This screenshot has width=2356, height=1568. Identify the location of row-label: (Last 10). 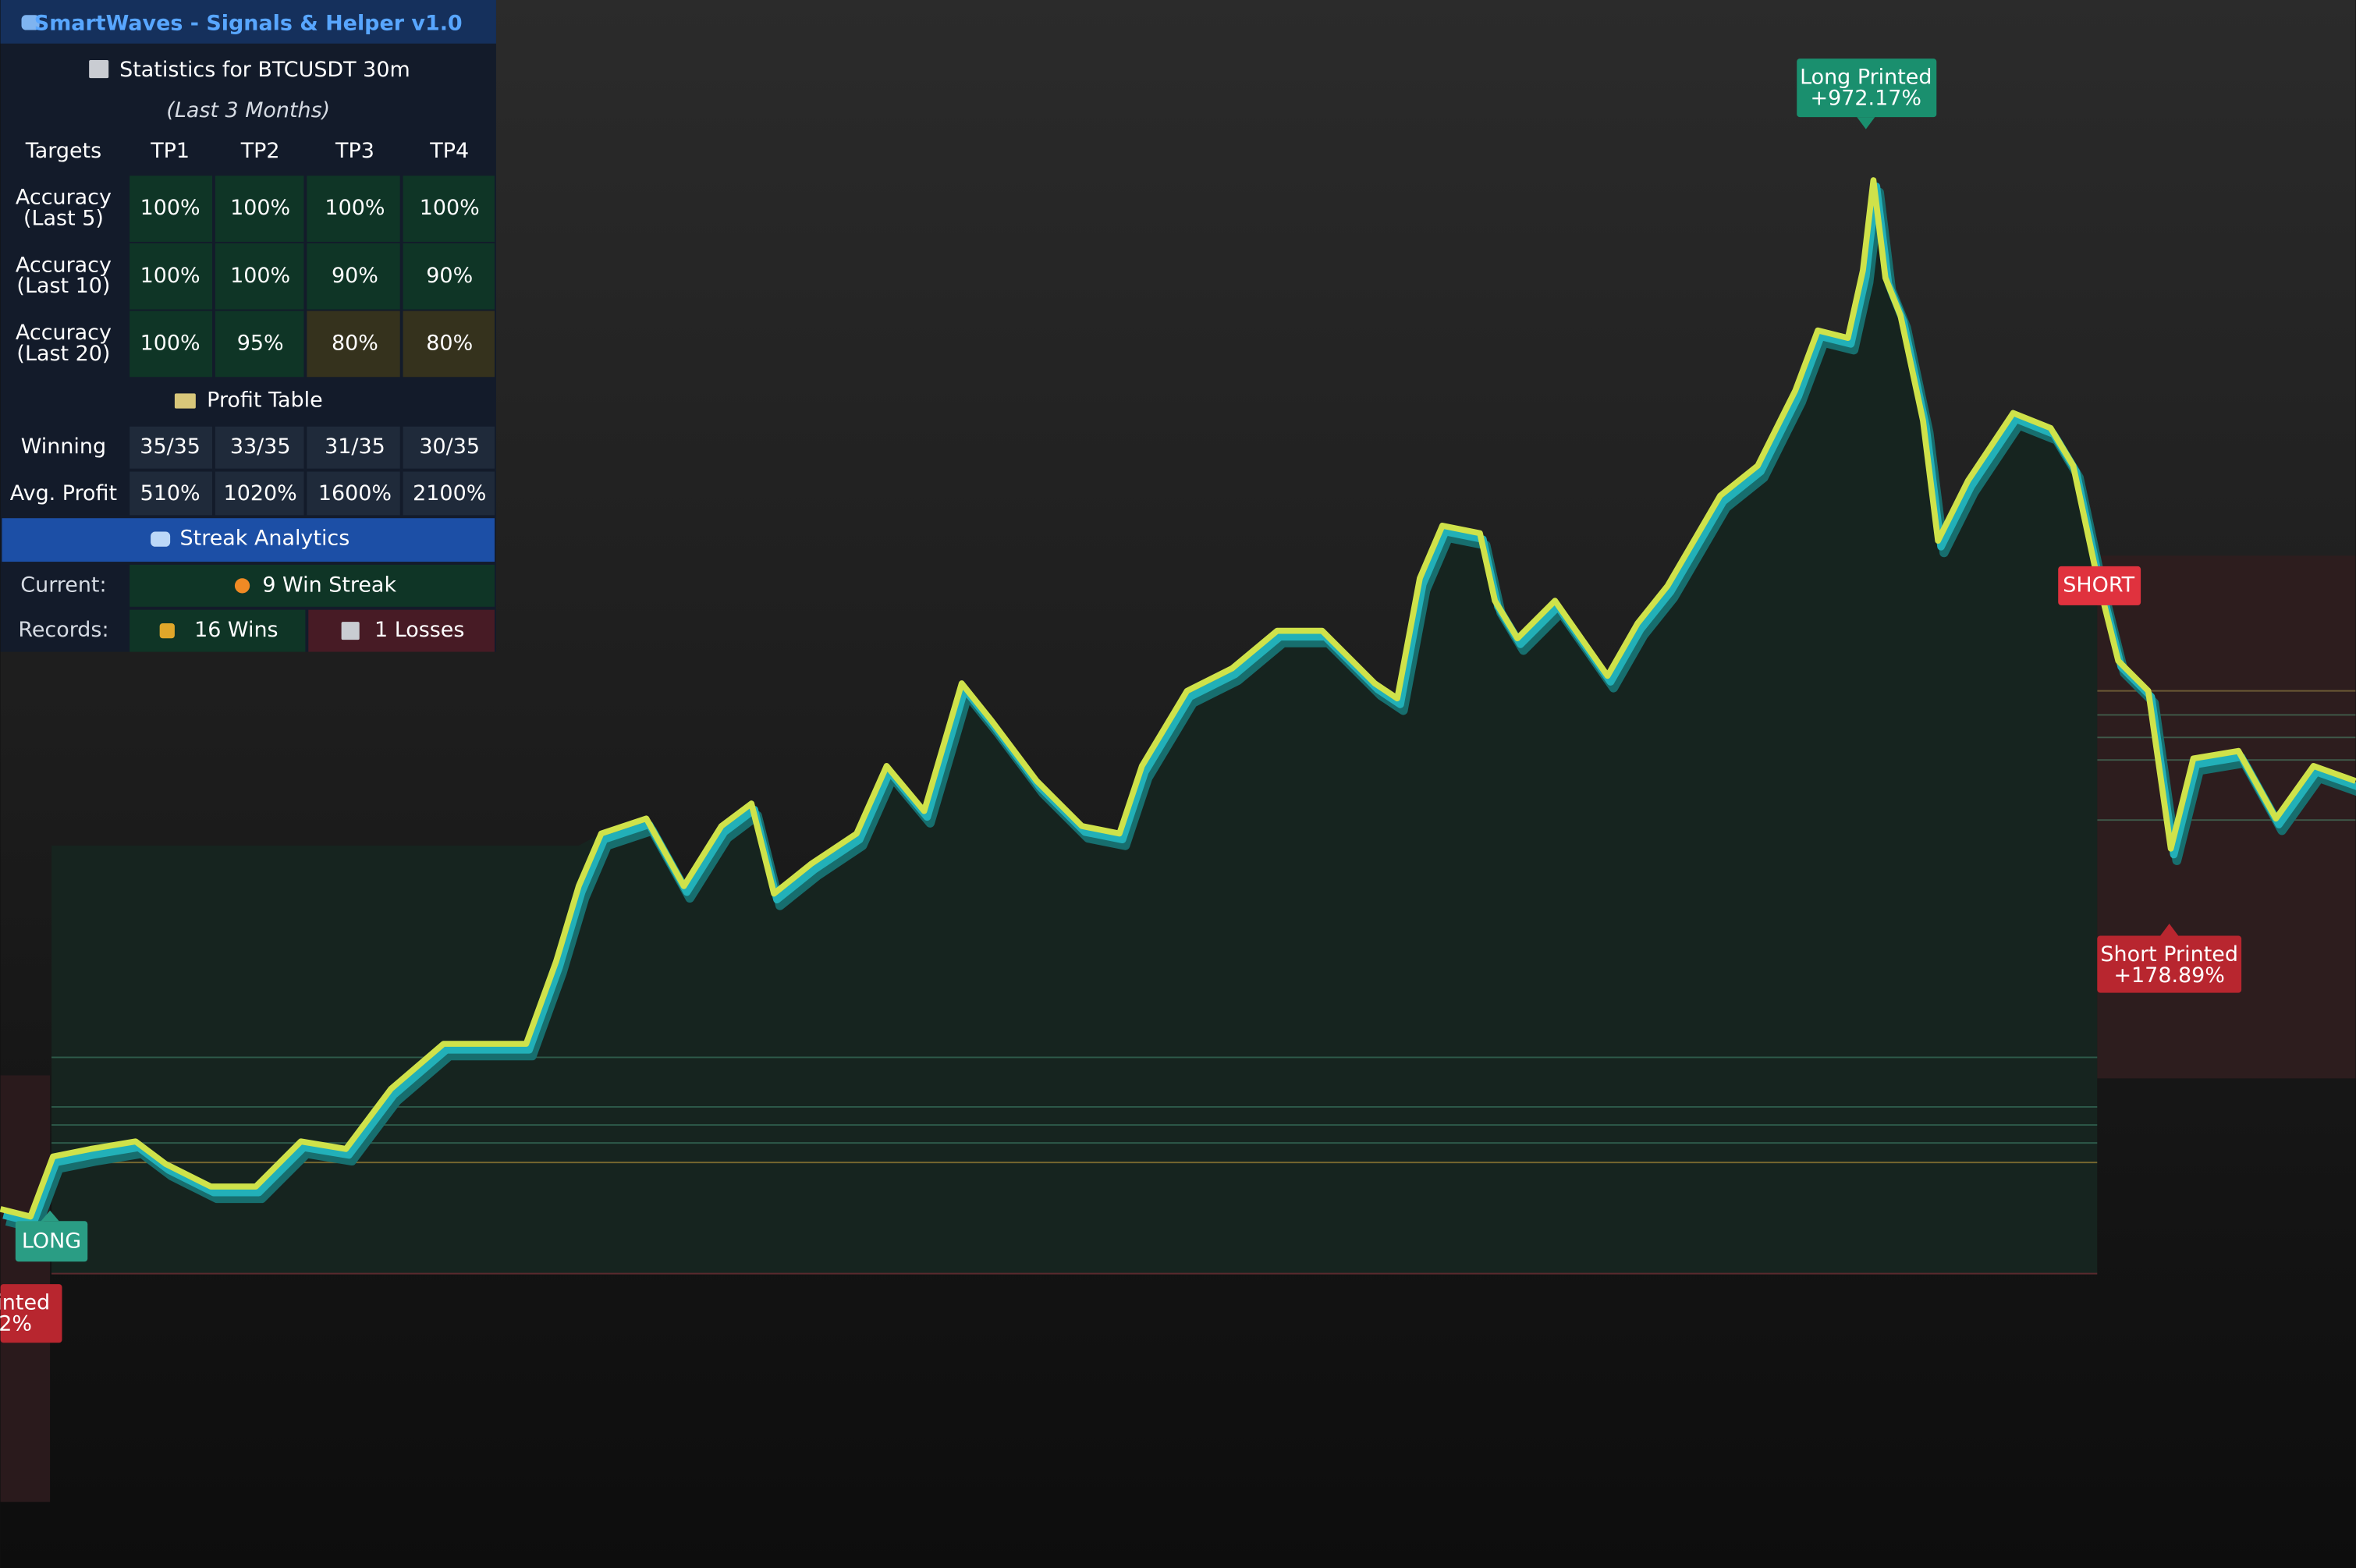
(63, 286).